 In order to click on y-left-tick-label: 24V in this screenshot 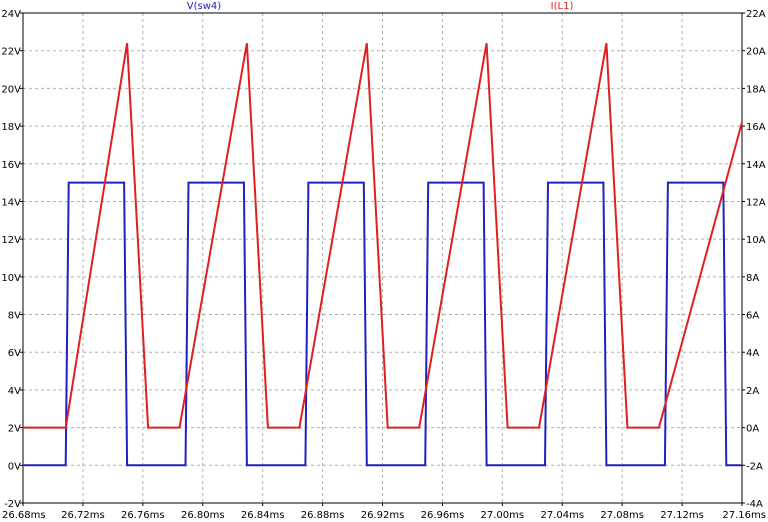, I will do `click(11, 14)`.